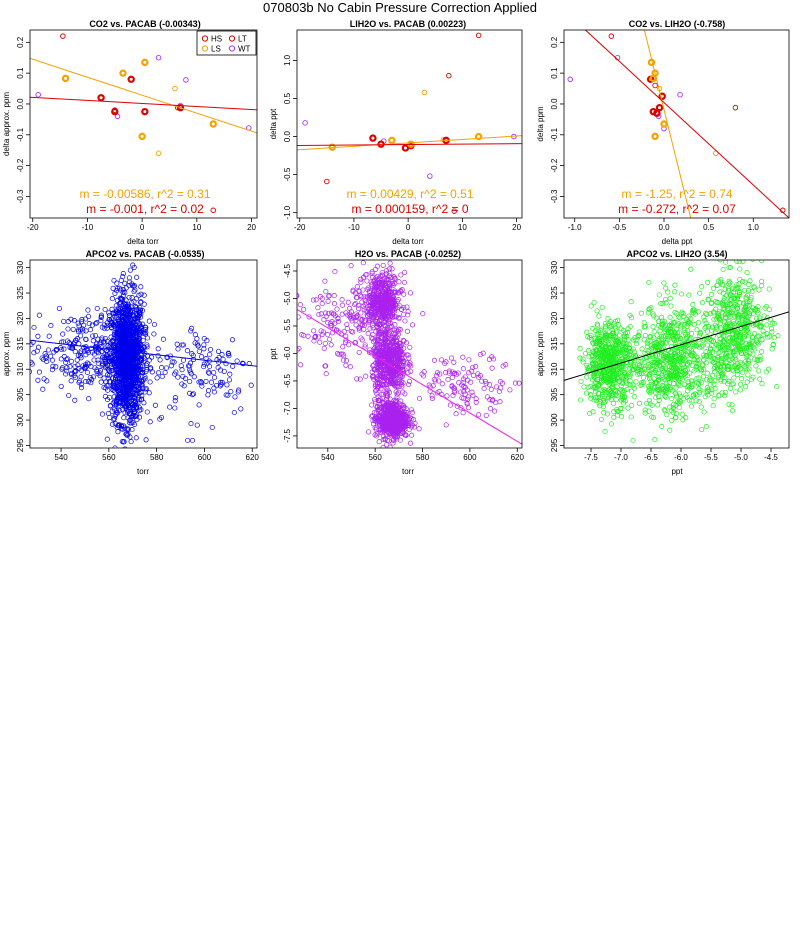 This screenshot has height=950, width=800. I want to click on y-tick-label: -0.1, so click(20, 134).